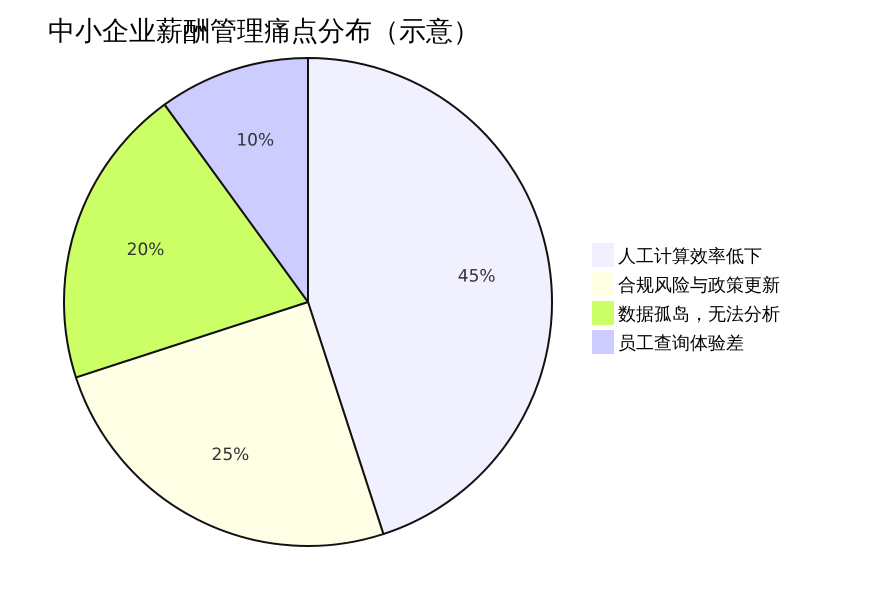 The height and width of the screenshot is (605, 880). What do you see at coordinates (477, 276) in the screenshot?
I see `data-label: 45%` at bounding box center [477, 276].